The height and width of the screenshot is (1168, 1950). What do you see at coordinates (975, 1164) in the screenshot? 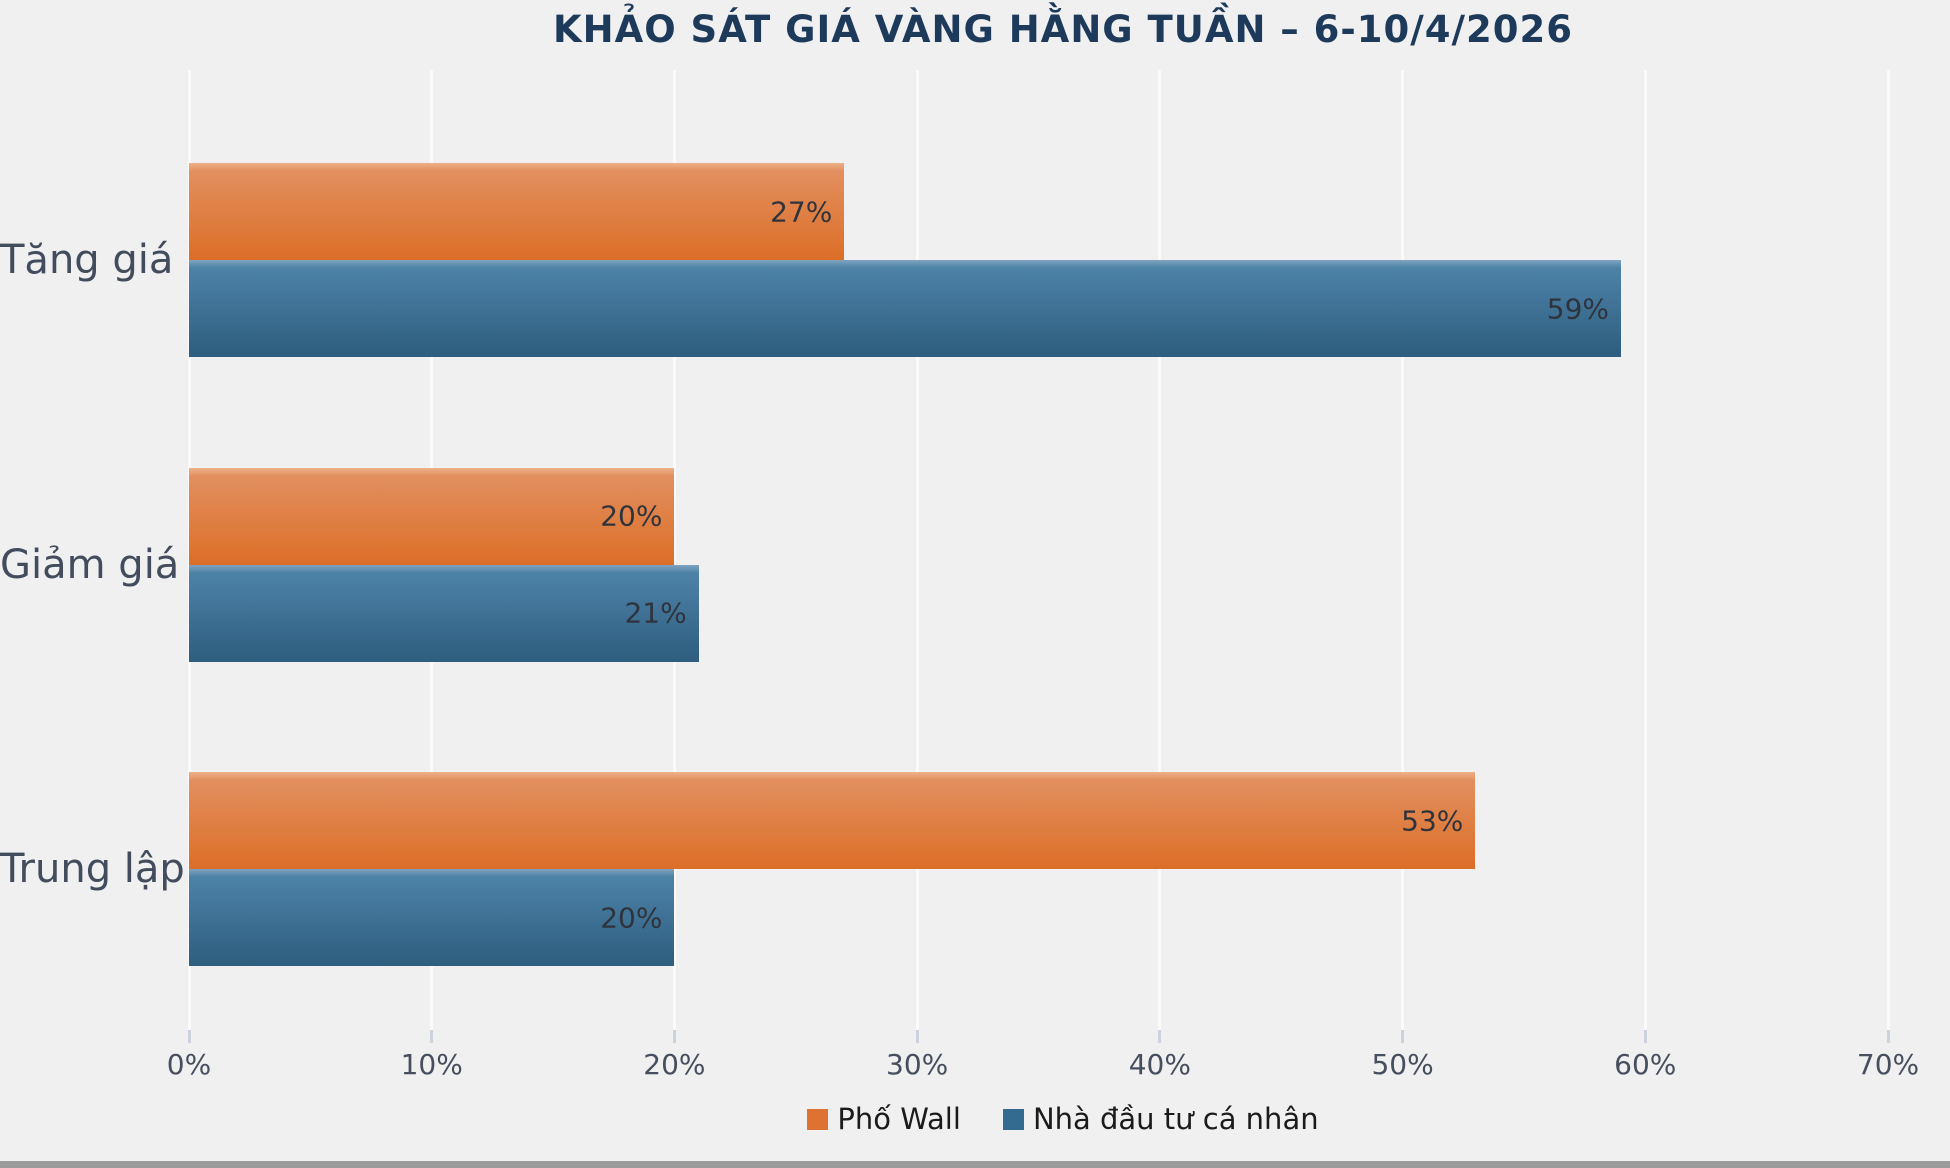
I see `bottom-edge-strip` at bounding box center [975, 1164].